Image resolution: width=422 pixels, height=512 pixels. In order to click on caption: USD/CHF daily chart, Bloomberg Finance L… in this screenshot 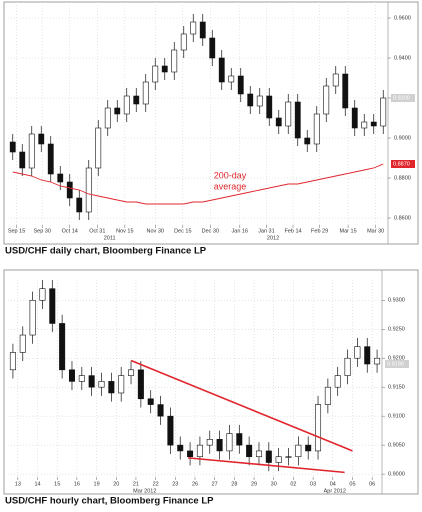, I will do `click(106, 251)`.